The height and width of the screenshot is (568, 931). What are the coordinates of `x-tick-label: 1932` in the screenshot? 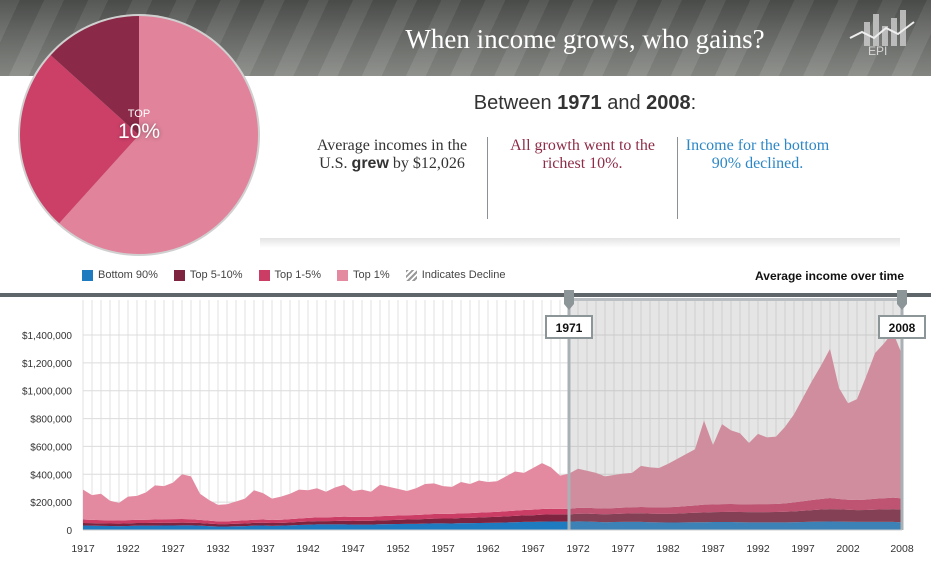 It's located at (218, 549).